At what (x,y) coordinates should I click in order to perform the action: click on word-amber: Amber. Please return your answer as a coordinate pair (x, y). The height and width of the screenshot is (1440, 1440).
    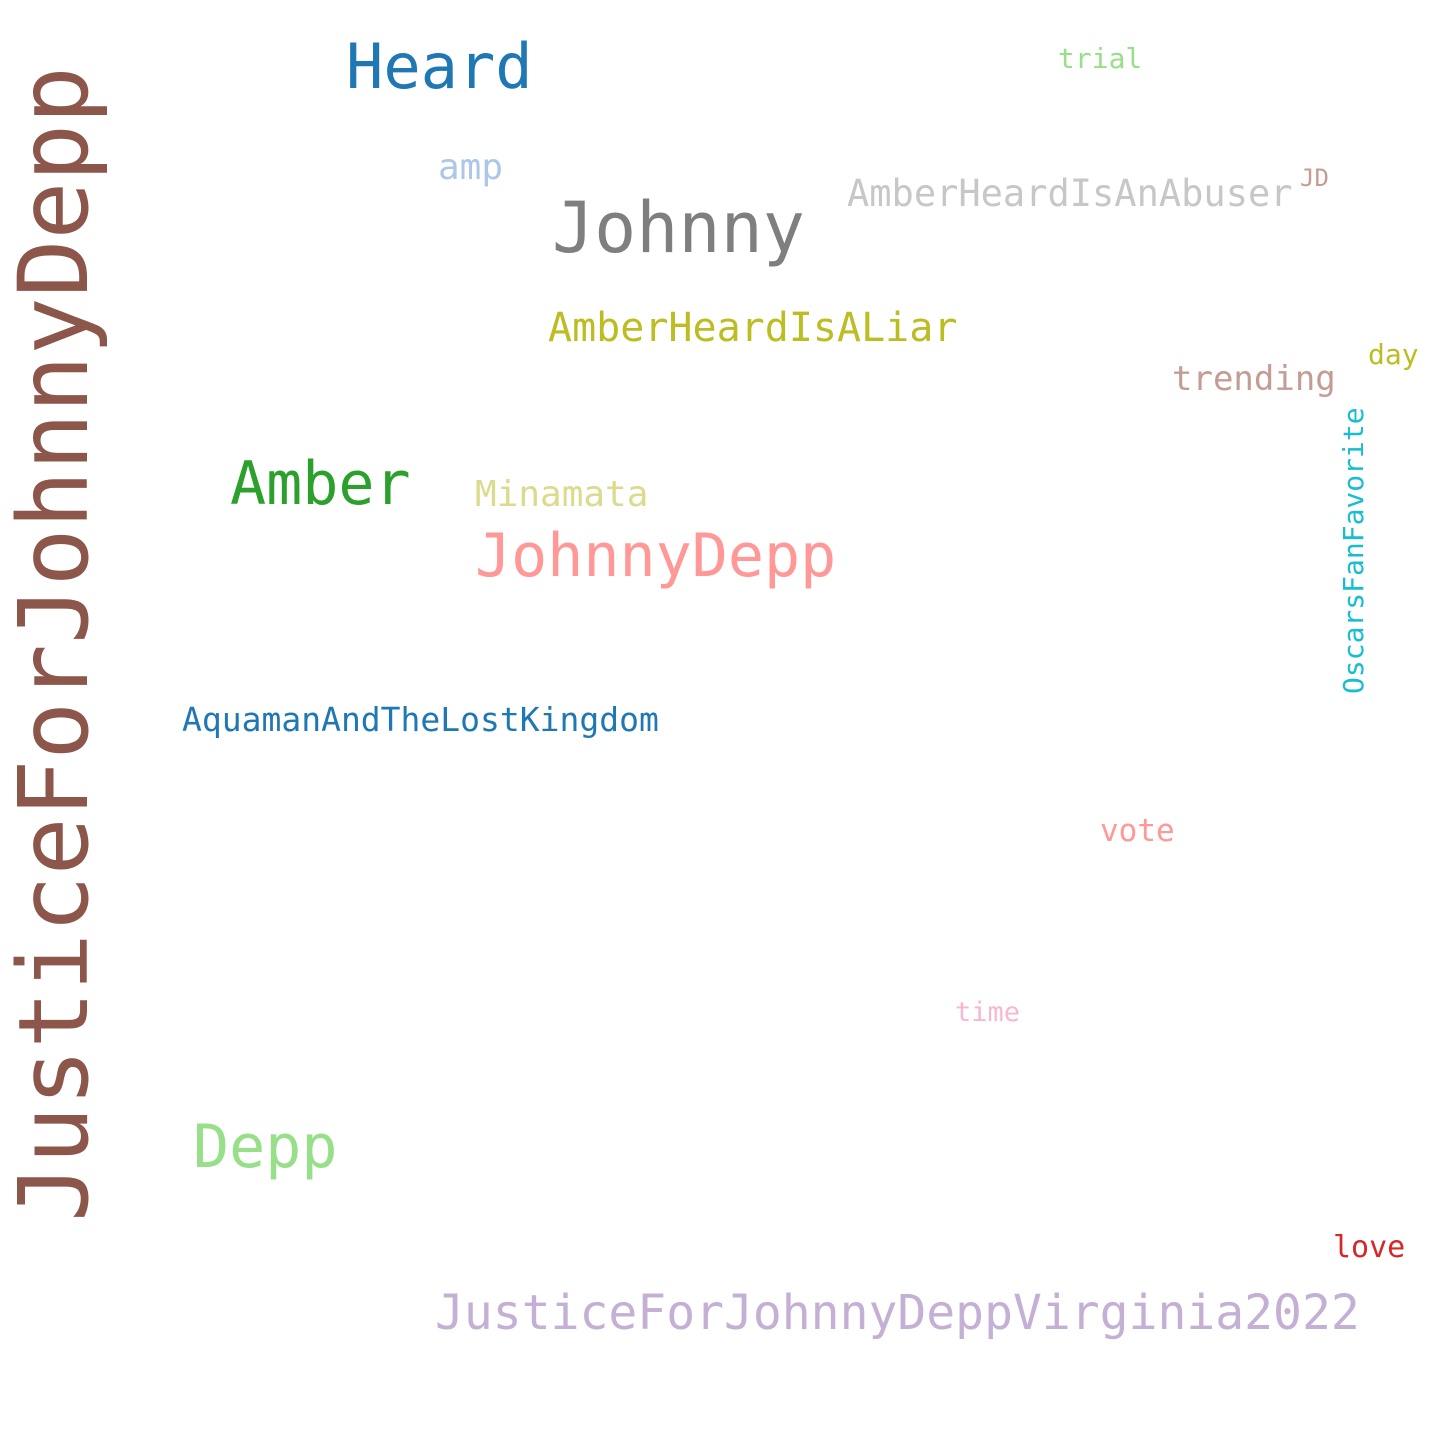
    Looking at the image, I should click on (320, 484).